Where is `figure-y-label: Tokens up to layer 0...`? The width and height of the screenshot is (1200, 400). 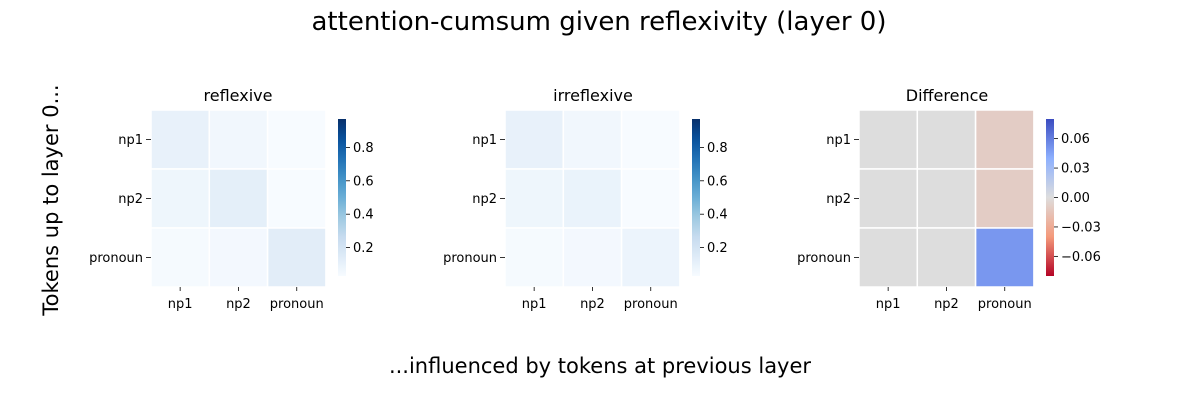 figure-y-label: Tokens up to layer 0... is located at coordinates (51, 200).